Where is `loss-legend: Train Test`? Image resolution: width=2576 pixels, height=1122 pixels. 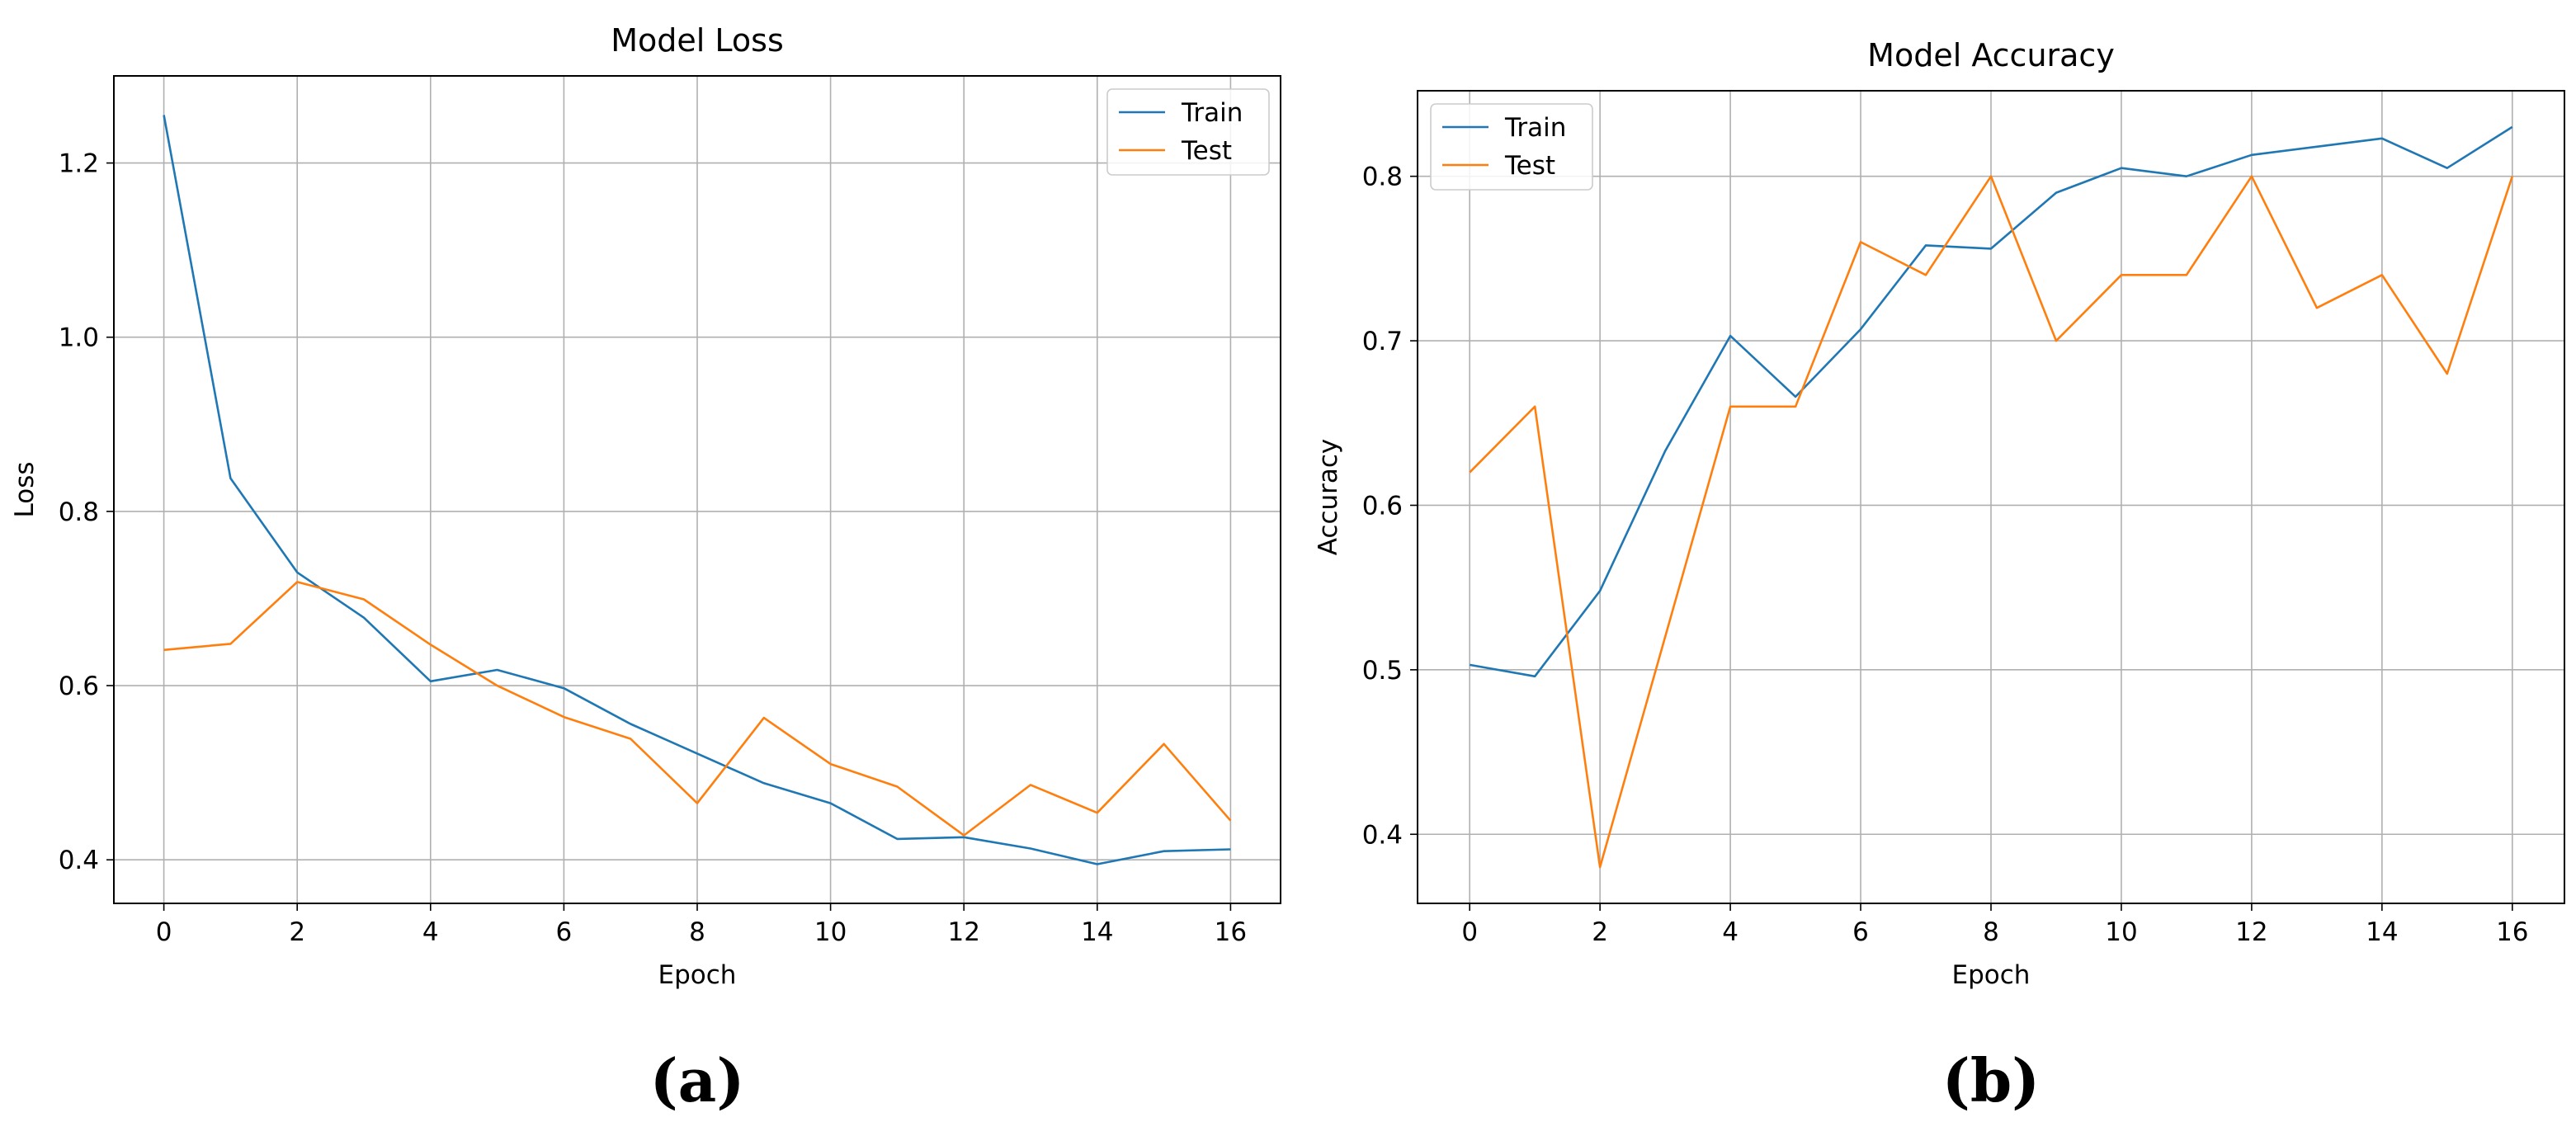 loss-legend: Train Test is located at coordinates (1188, 132).